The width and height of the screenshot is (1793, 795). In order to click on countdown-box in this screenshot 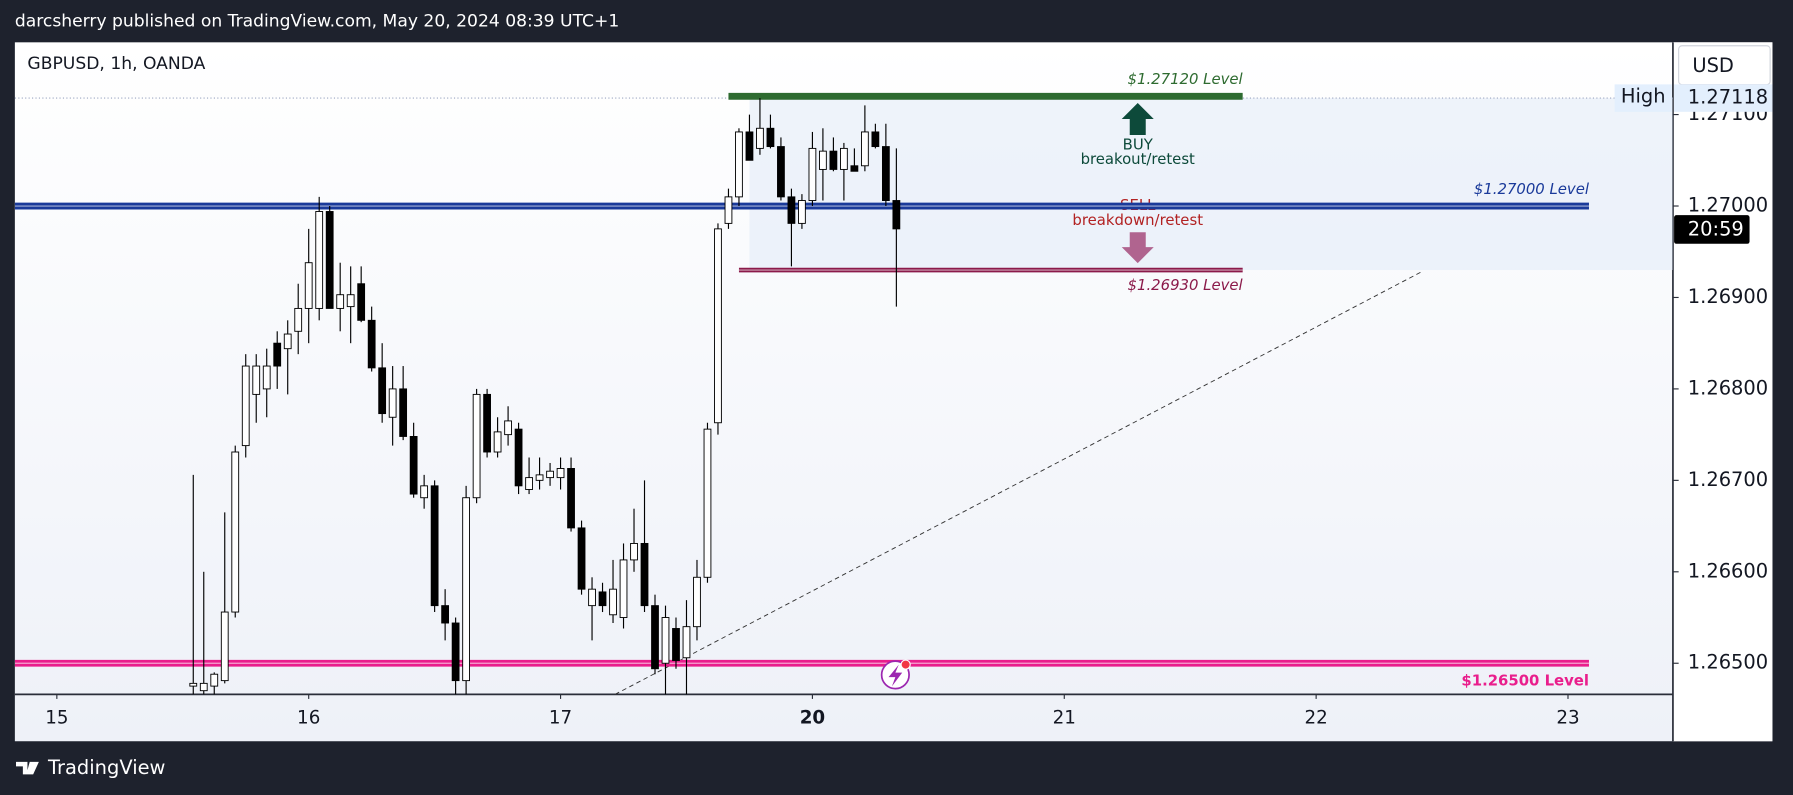, I will do `click(1712, 229)`.